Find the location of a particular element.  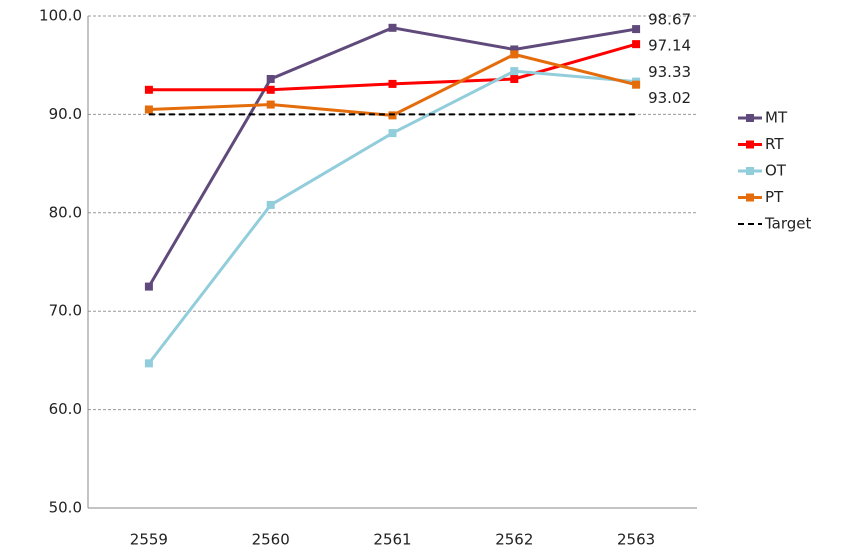

x-tick-label: 2563 is located at coordinates (636, 540).